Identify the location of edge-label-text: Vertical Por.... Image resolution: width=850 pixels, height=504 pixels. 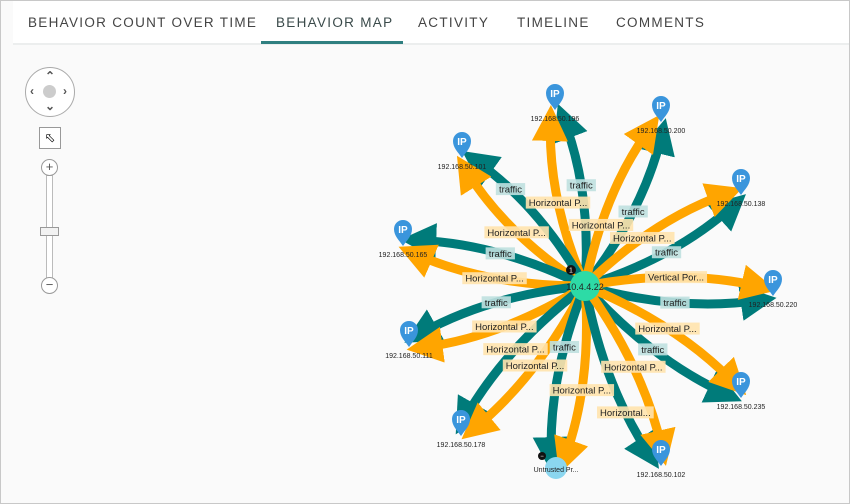
(676, 278).